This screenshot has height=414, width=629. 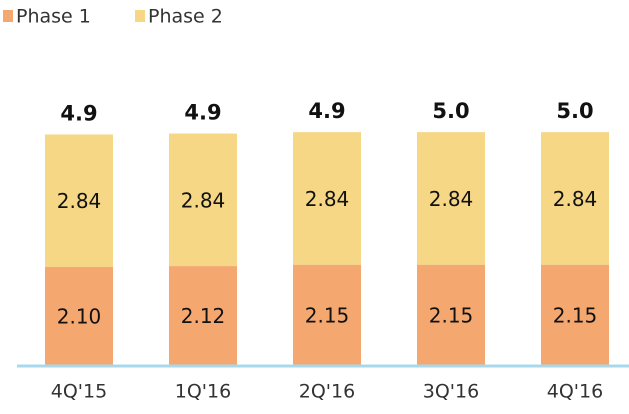 What do you see at coordinates (185, 17) in the screenshot?
I see `legend-label: Phase 2` at bounding box center [185, 17].